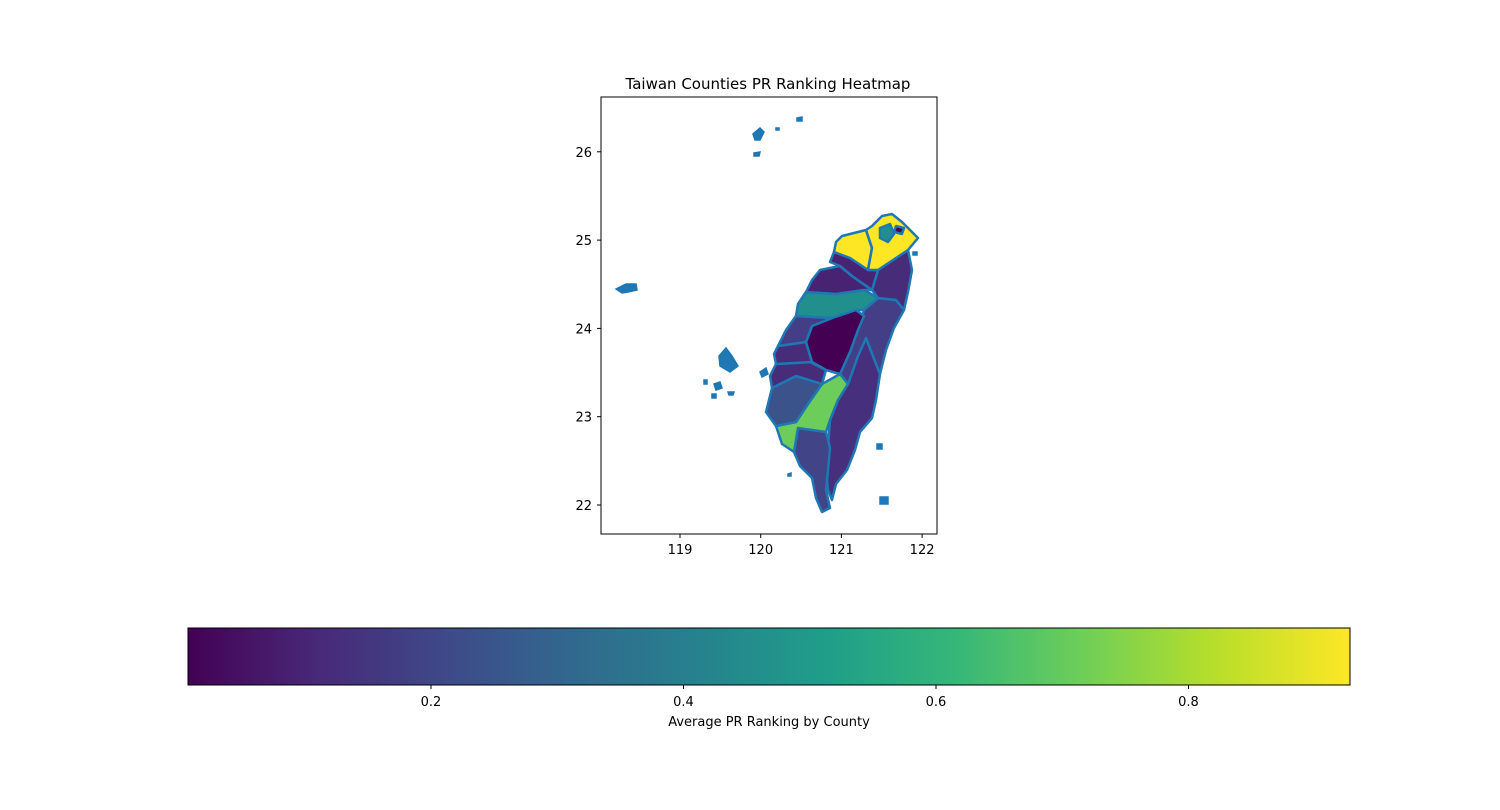 The height and width of the screenshot is (810, 1500). Describe the element at coordinates (841, 550) in the screenshot. I see `x-tick-label: 121` at that location.